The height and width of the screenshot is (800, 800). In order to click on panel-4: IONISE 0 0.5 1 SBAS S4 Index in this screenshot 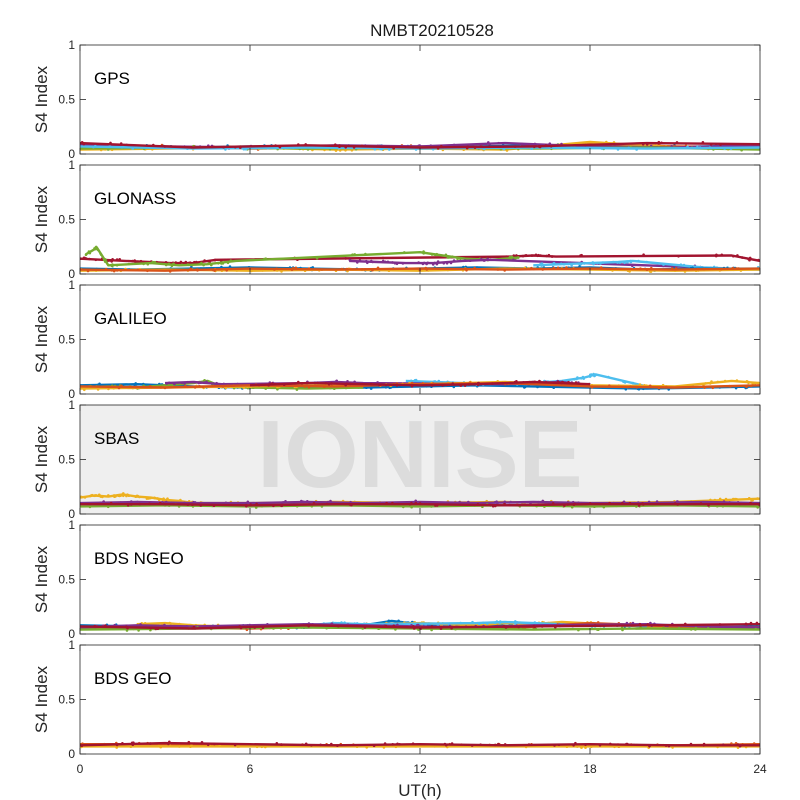, I will do `click(396, 459)`.